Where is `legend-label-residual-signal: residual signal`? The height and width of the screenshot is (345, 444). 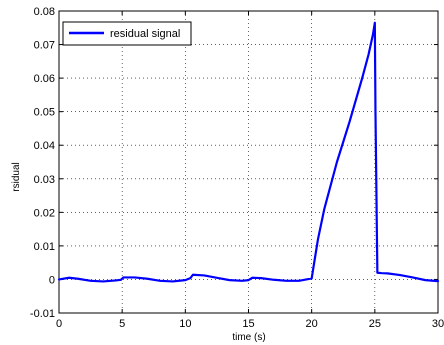 legend-label-residual-signal: residual signal is located at coordinates (145, 34).